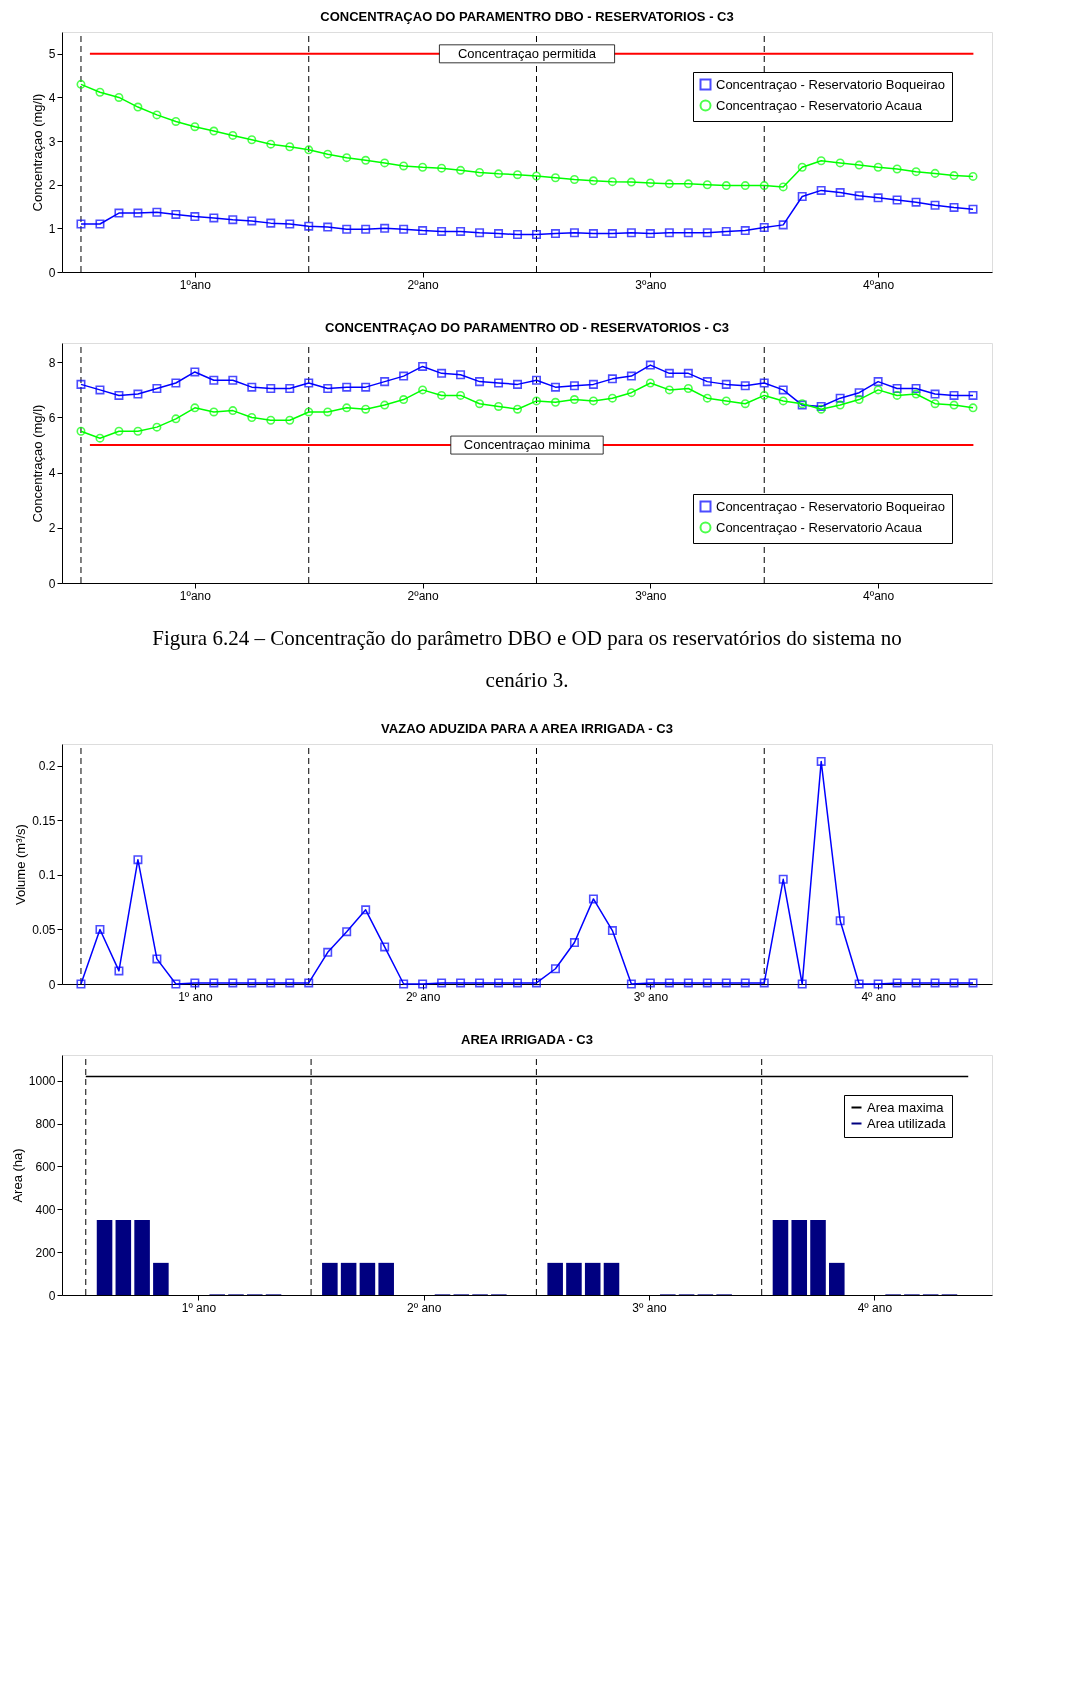  What do you see at coordinates (831, 506) in the screenshot?
I see `legend-label: Concentraçao - Reservatorio Boqueirao` at bounding box center [831, 506].